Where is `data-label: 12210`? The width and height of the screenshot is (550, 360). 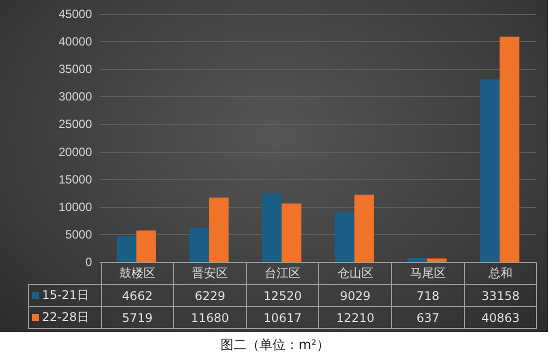 data-label: 12210 is located at coordinates (355, 317).